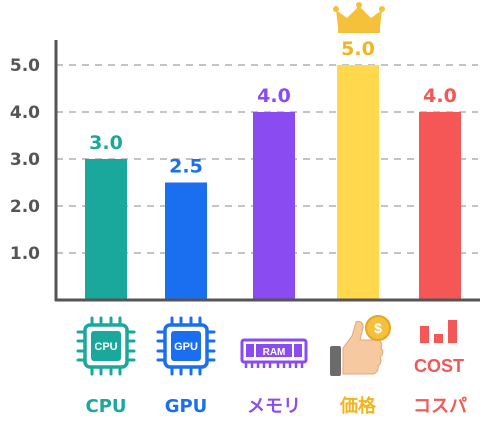 The height and width of the screenshot is (427, 488). What do you see at coordinates (378, 328) in the screenshot?
I see `coin-icon-text: $` at bounding box center [378, 328].